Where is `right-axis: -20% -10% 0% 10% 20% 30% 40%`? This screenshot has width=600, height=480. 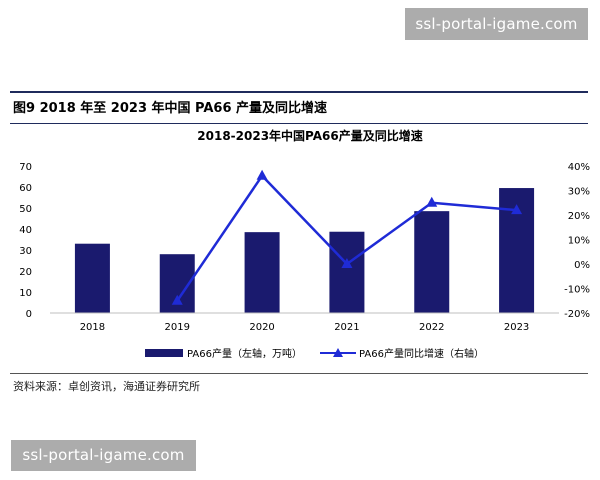
right-axis: -20% -10% 0% 10% 20% 30% 40% is located at coordinates (577, 241).